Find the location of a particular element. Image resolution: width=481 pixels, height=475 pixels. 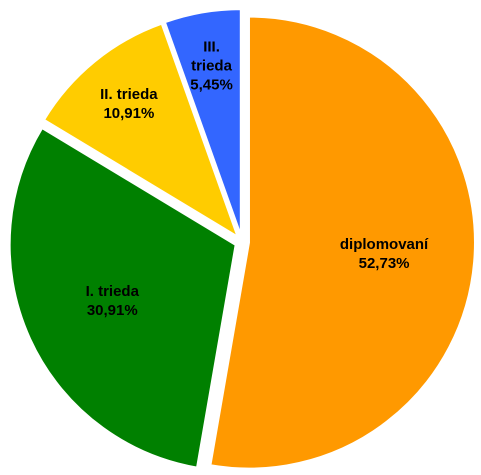

value-label: 5,45% is located at coordinates (211, 85).